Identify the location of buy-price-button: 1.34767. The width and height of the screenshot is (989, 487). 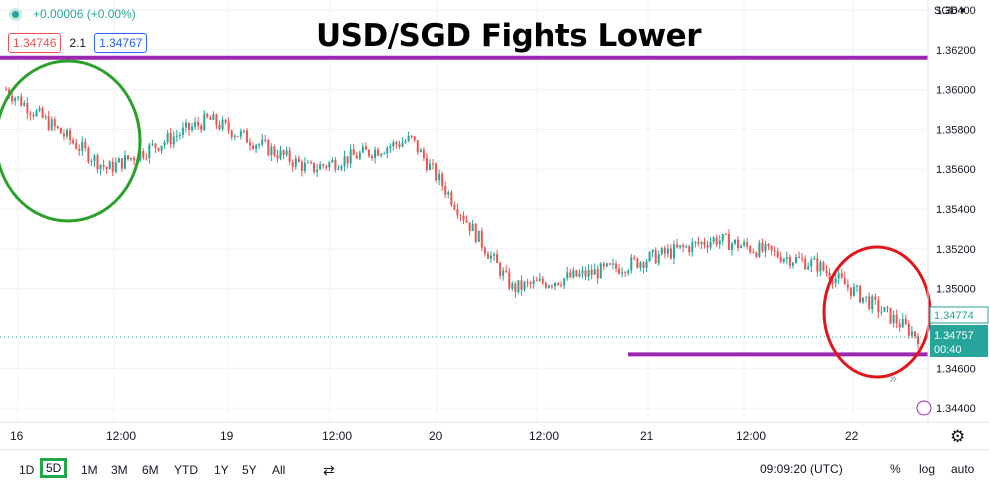
(121, 43).